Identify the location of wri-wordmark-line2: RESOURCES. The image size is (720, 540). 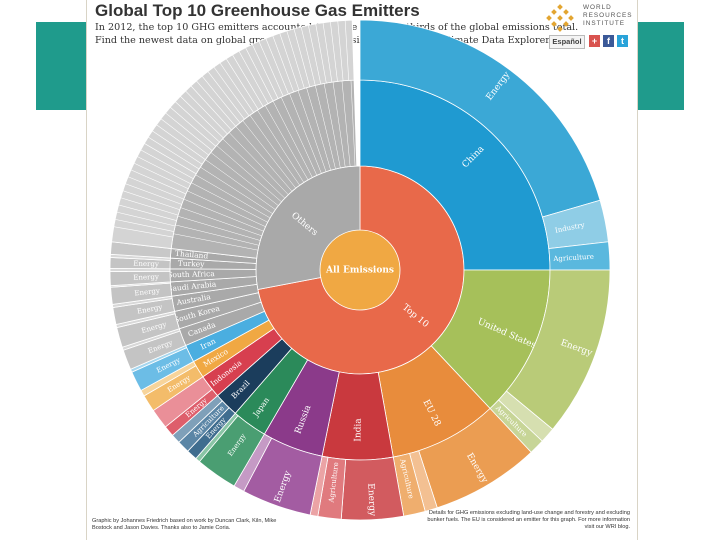
(608, 15).